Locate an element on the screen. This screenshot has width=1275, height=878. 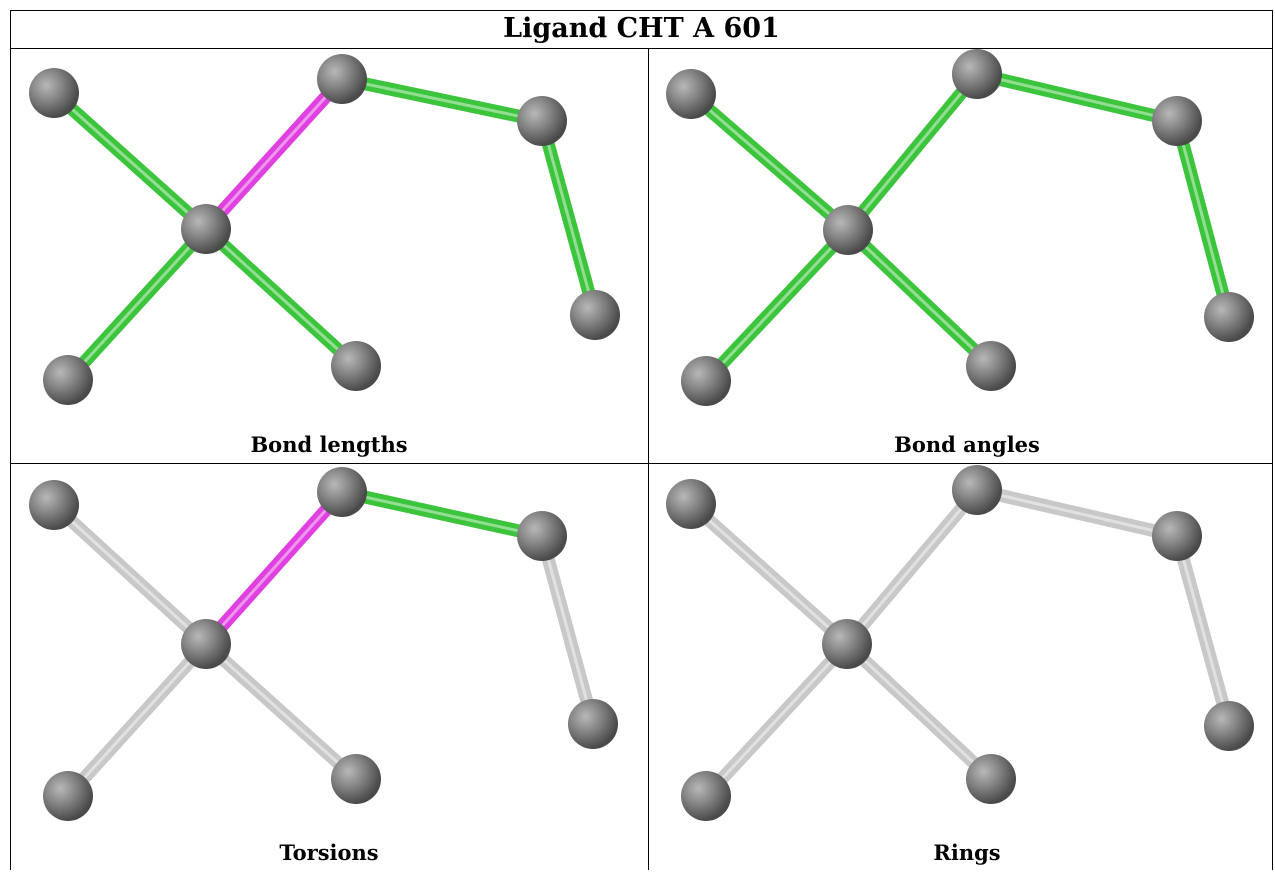
row-divider is located at coordinates (641, 463).